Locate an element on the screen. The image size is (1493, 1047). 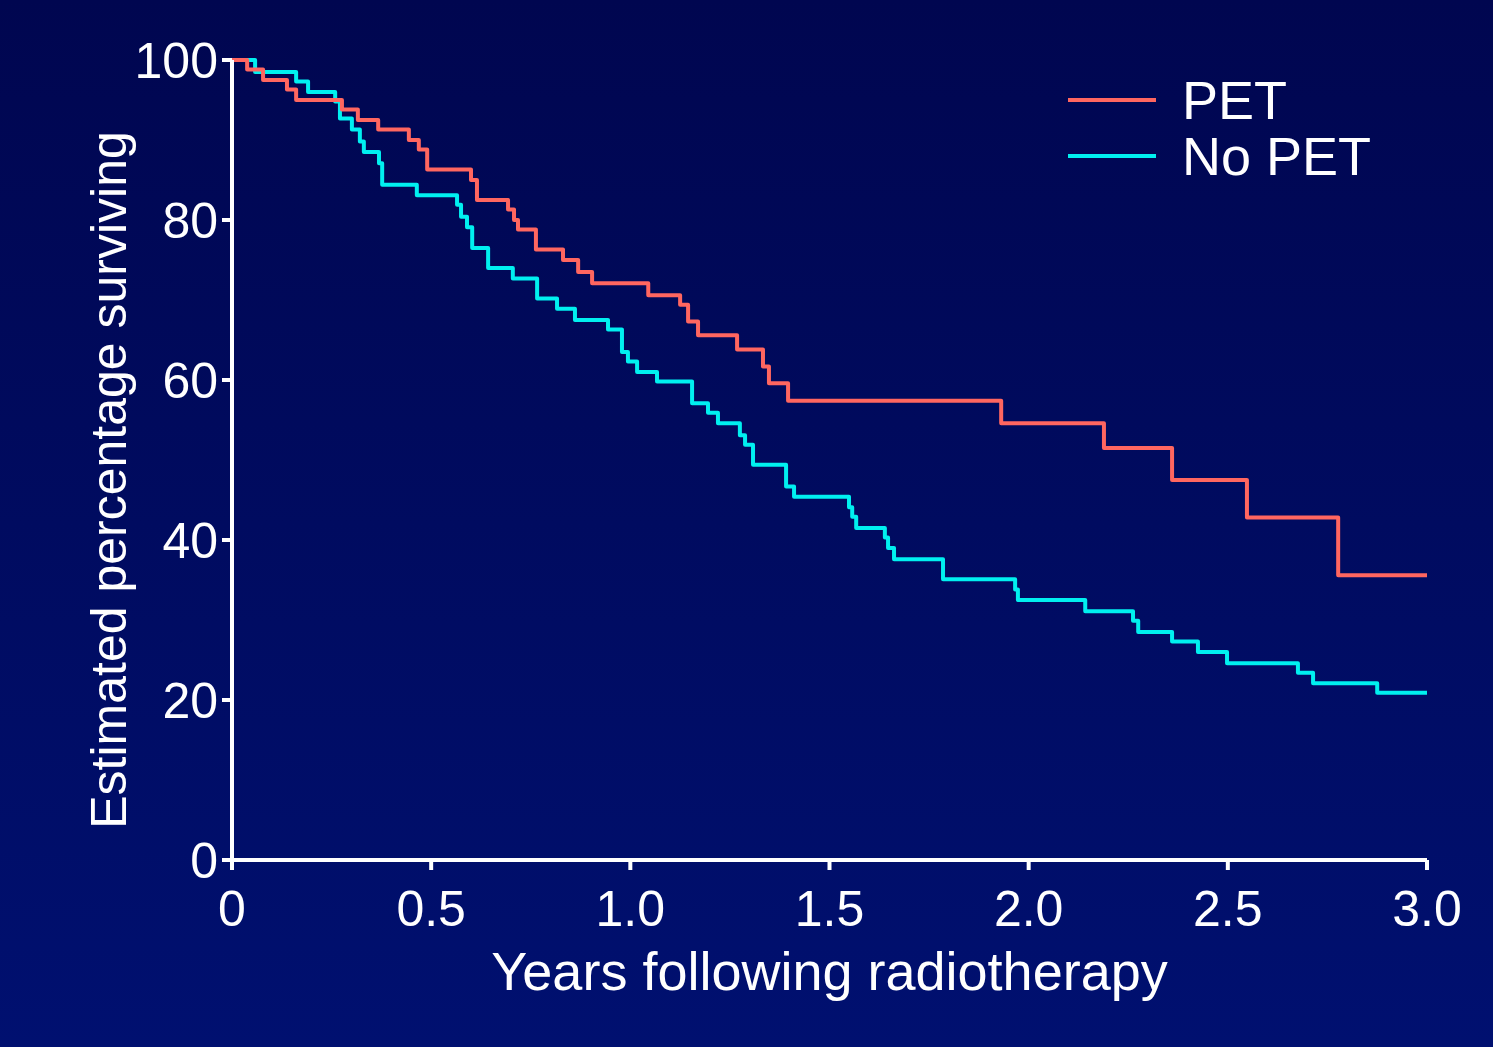
y-tick-label: 40 is located at coordinates (190, 540).